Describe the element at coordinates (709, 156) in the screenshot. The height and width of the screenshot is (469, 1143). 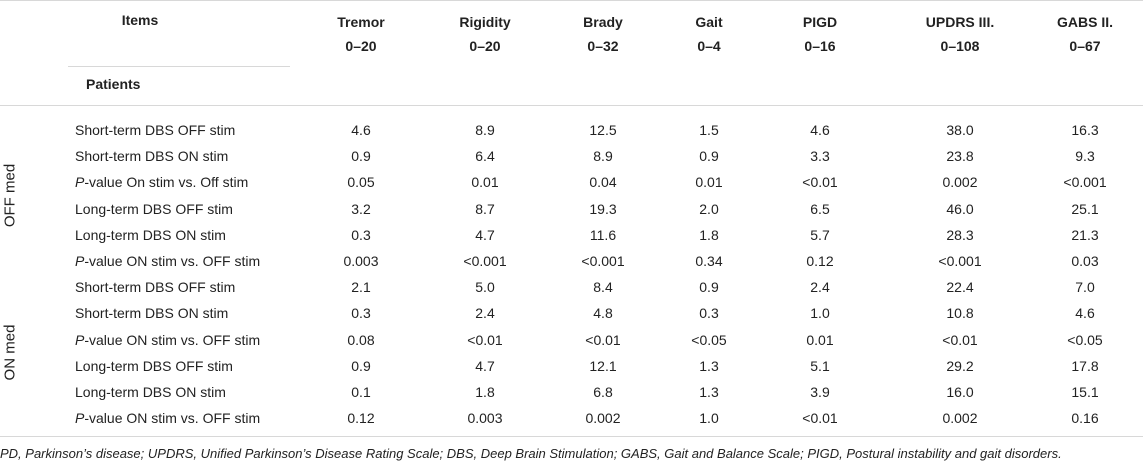
I see `table-cell: 0.9` at that location.